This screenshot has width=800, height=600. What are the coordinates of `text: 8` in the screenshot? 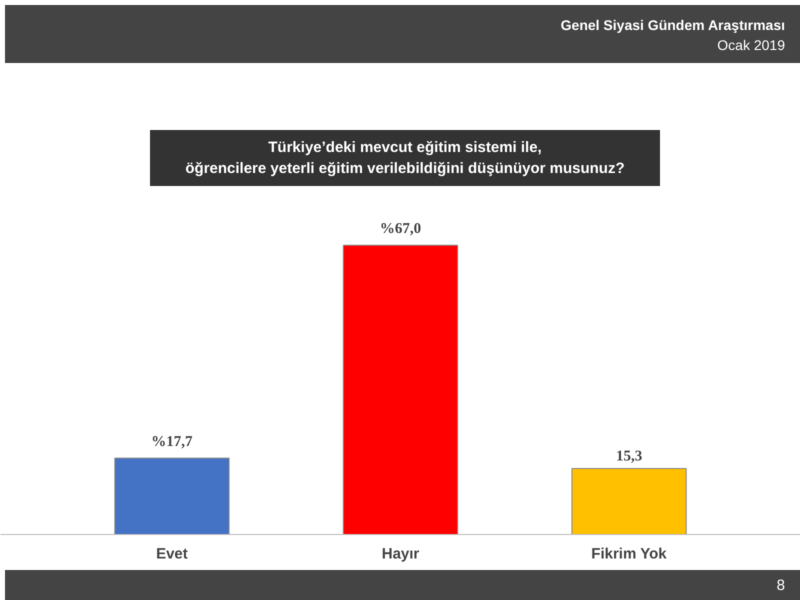 It's located at (402, 585).